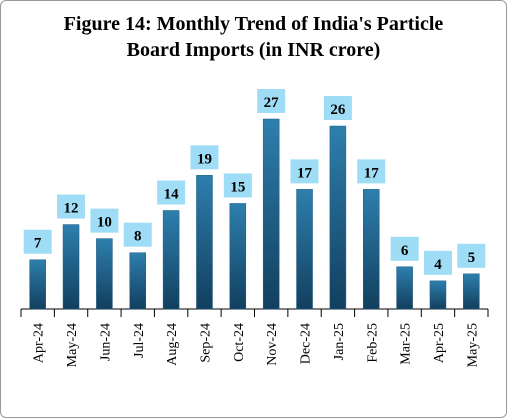 The image size is (507, 418). What do you see at coordinates (138, 237) in the screenshot?
I see `data-label: 8` at bounding box center [138, 237].